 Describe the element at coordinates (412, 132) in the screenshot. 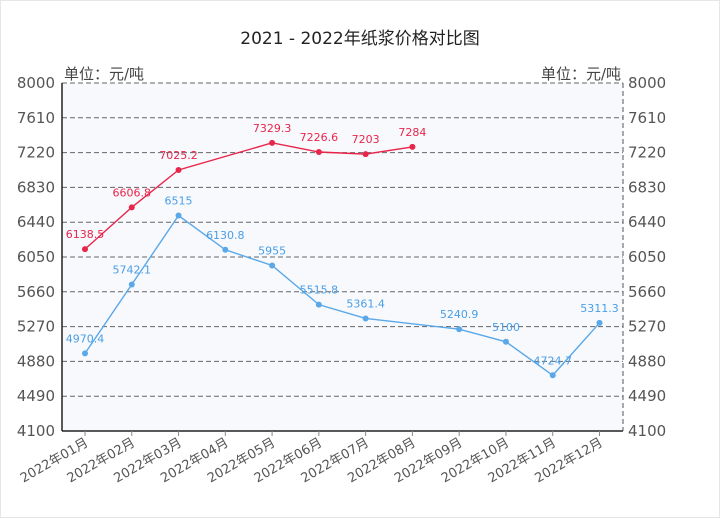

I see `data-label: 7284` at that location.